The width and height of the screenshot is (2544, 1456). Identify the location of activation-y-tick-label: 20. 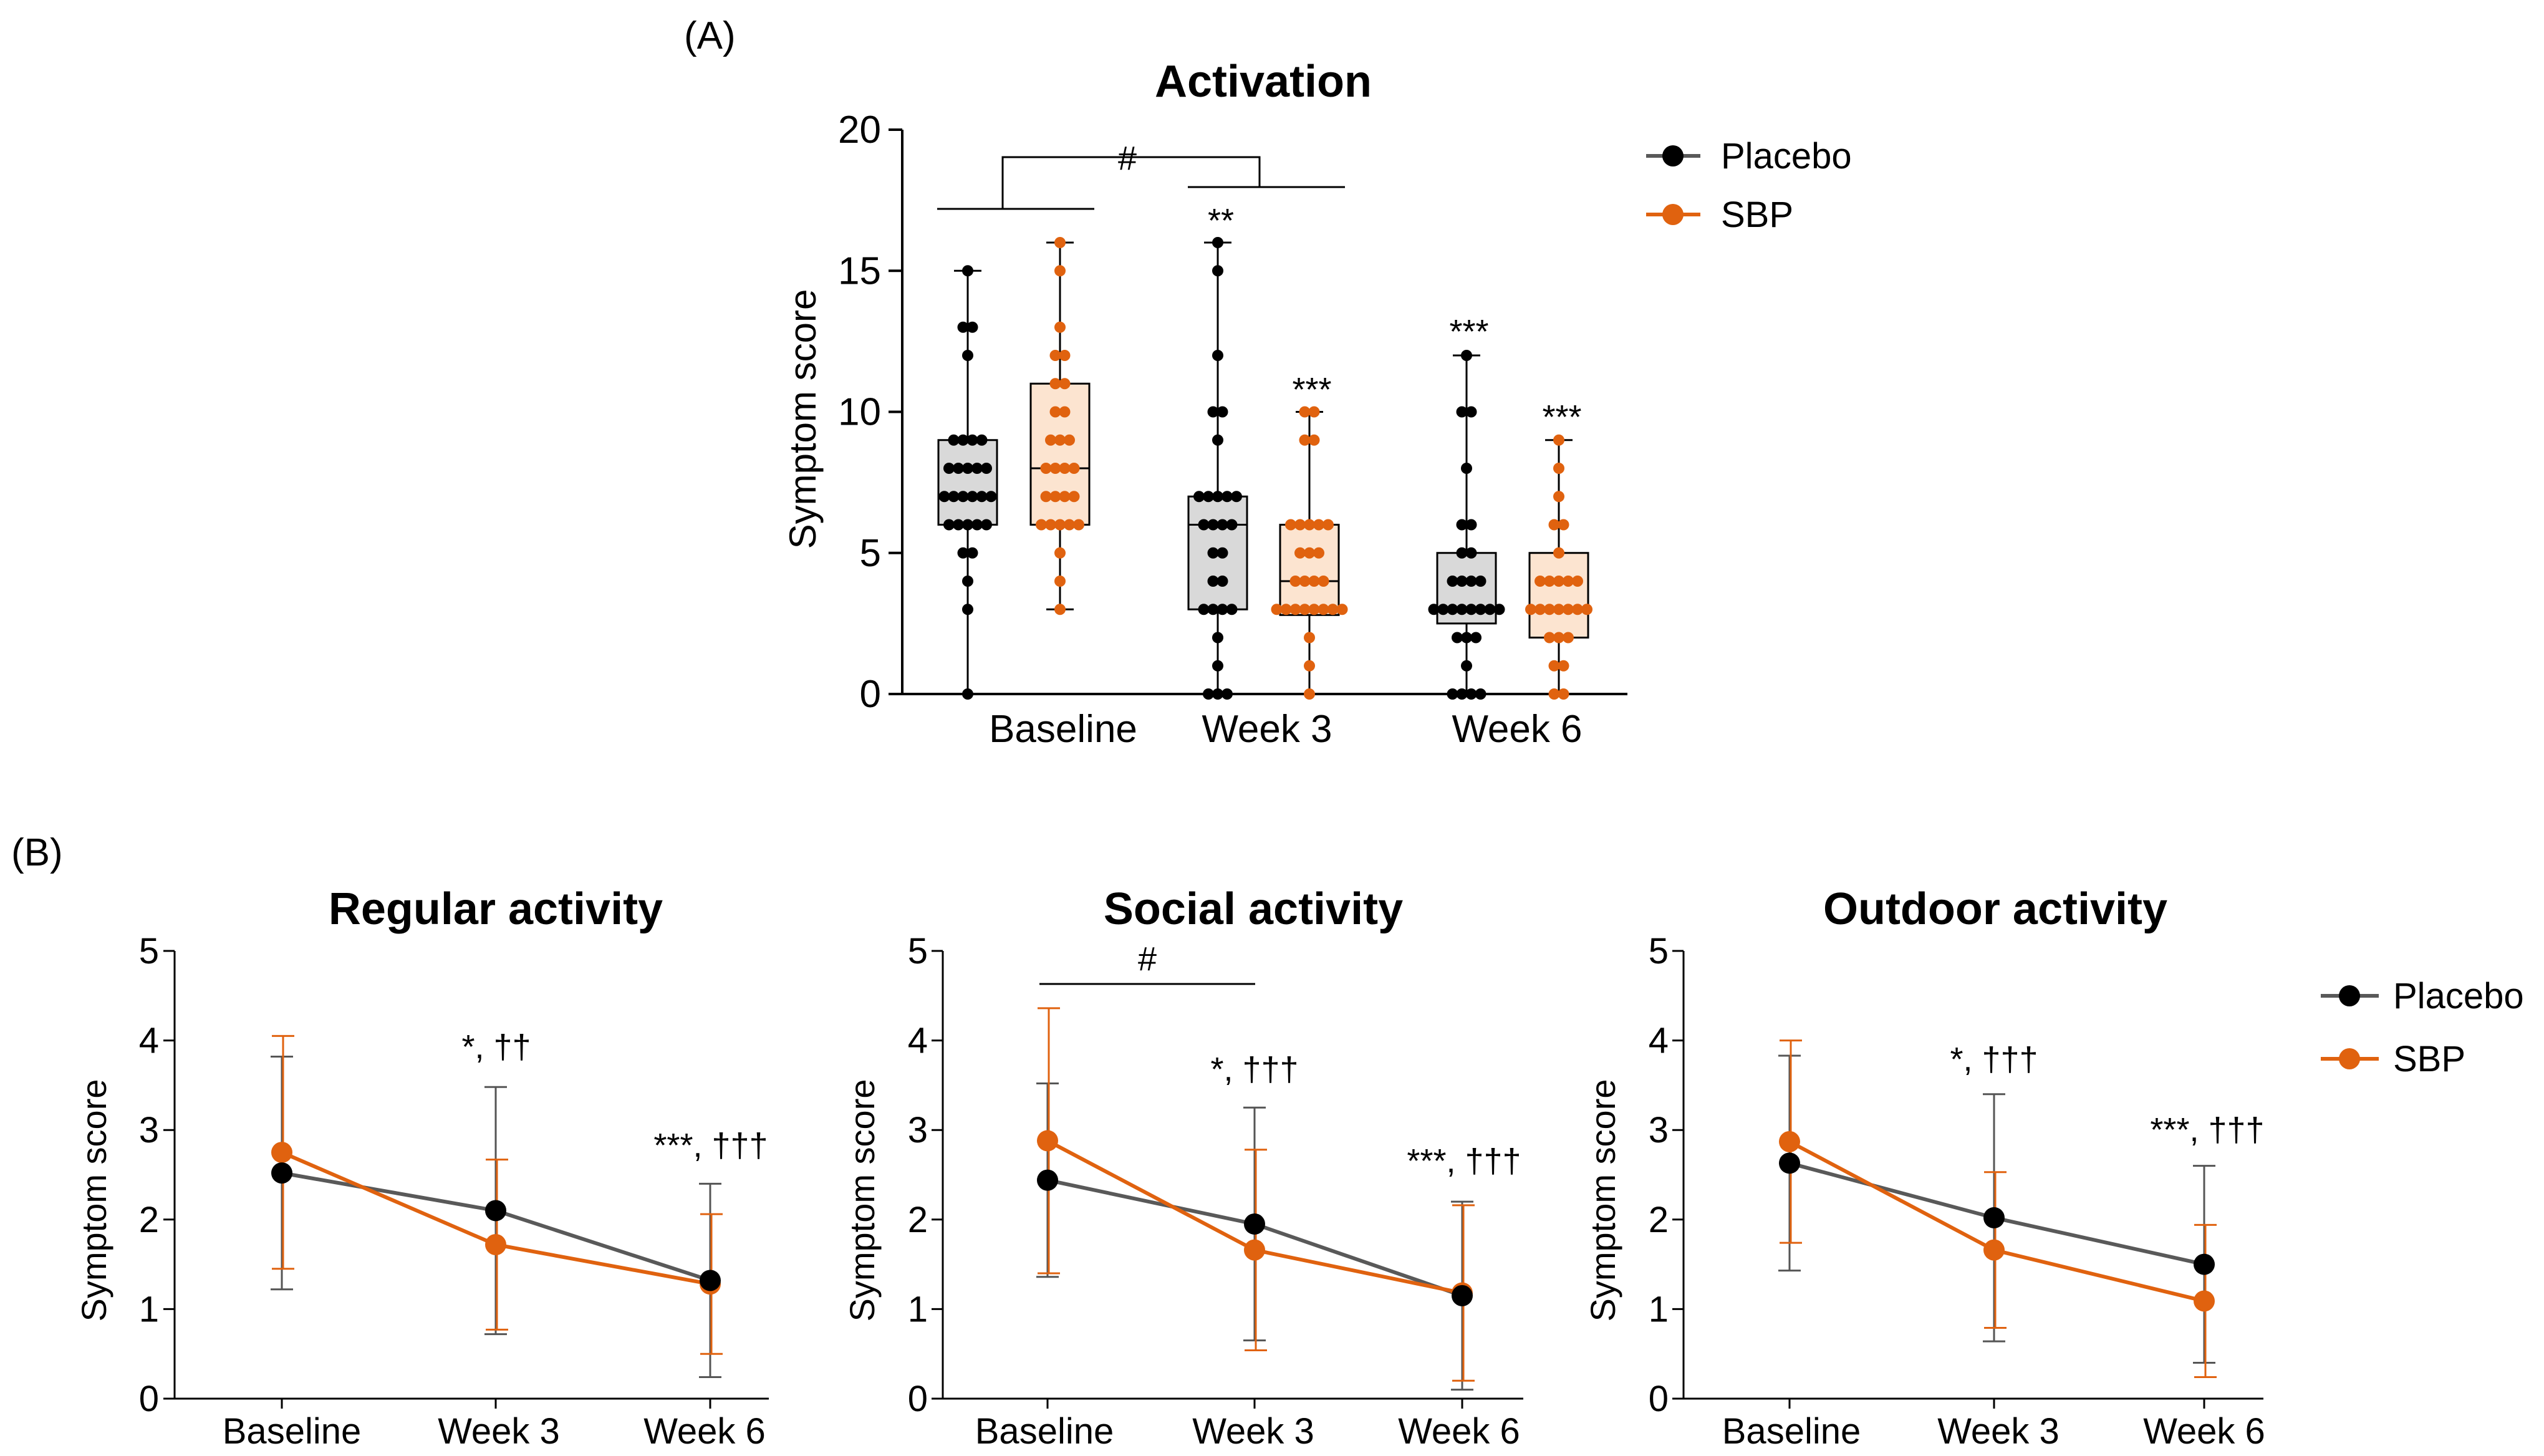
(860, 130).